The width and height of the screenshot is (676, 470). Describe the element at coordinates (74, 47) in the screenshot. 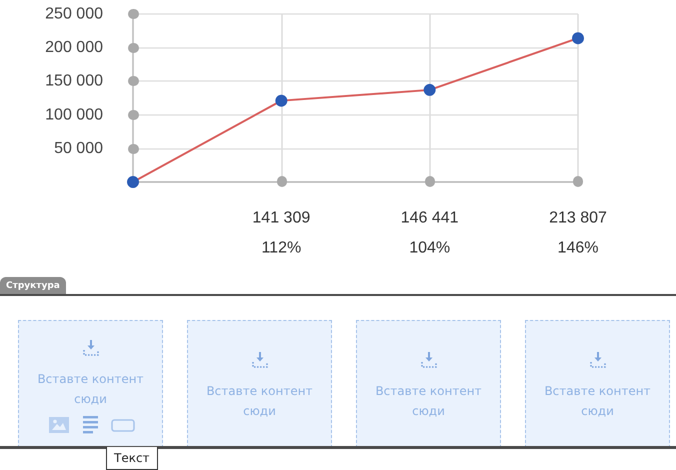

I see `y-tick-label: 200 000` at that location.